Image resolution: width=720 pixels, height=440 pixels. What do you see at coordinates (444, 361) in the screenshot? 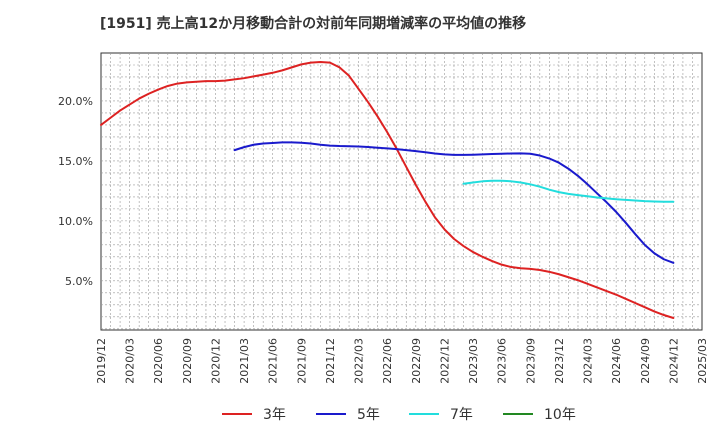
I see `x-tick-label: 2022/12` at bounding box center [444, 361].